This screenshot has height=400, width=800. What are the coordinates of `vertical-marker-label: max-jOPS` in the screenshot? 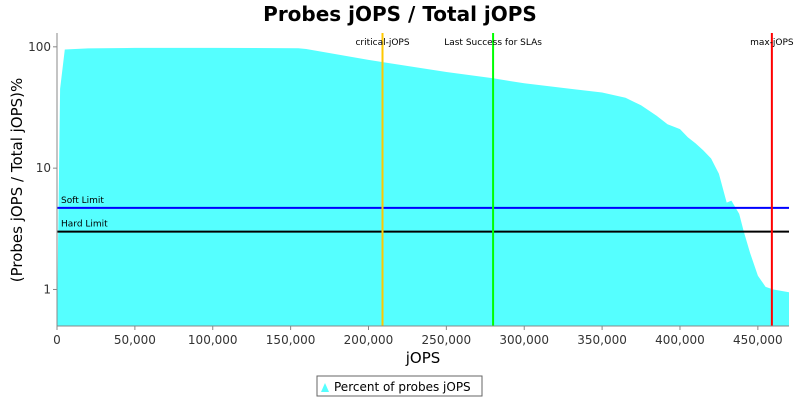 It's located at (772, 43).